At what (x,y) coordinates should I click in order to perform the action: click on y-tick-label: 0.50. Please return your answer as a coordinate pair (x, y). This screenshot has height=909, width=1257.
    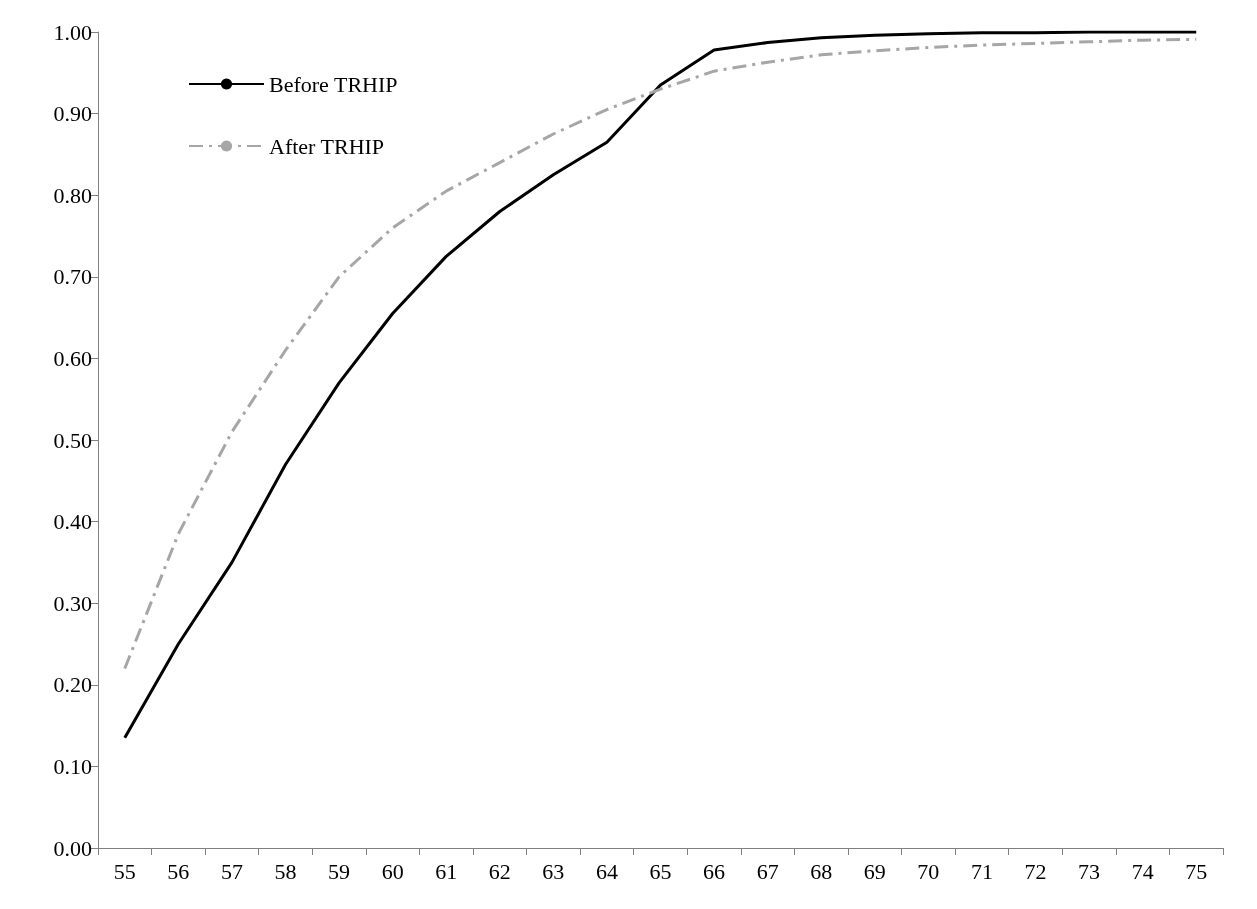
    Looking at the image, I should click on (72, 440).